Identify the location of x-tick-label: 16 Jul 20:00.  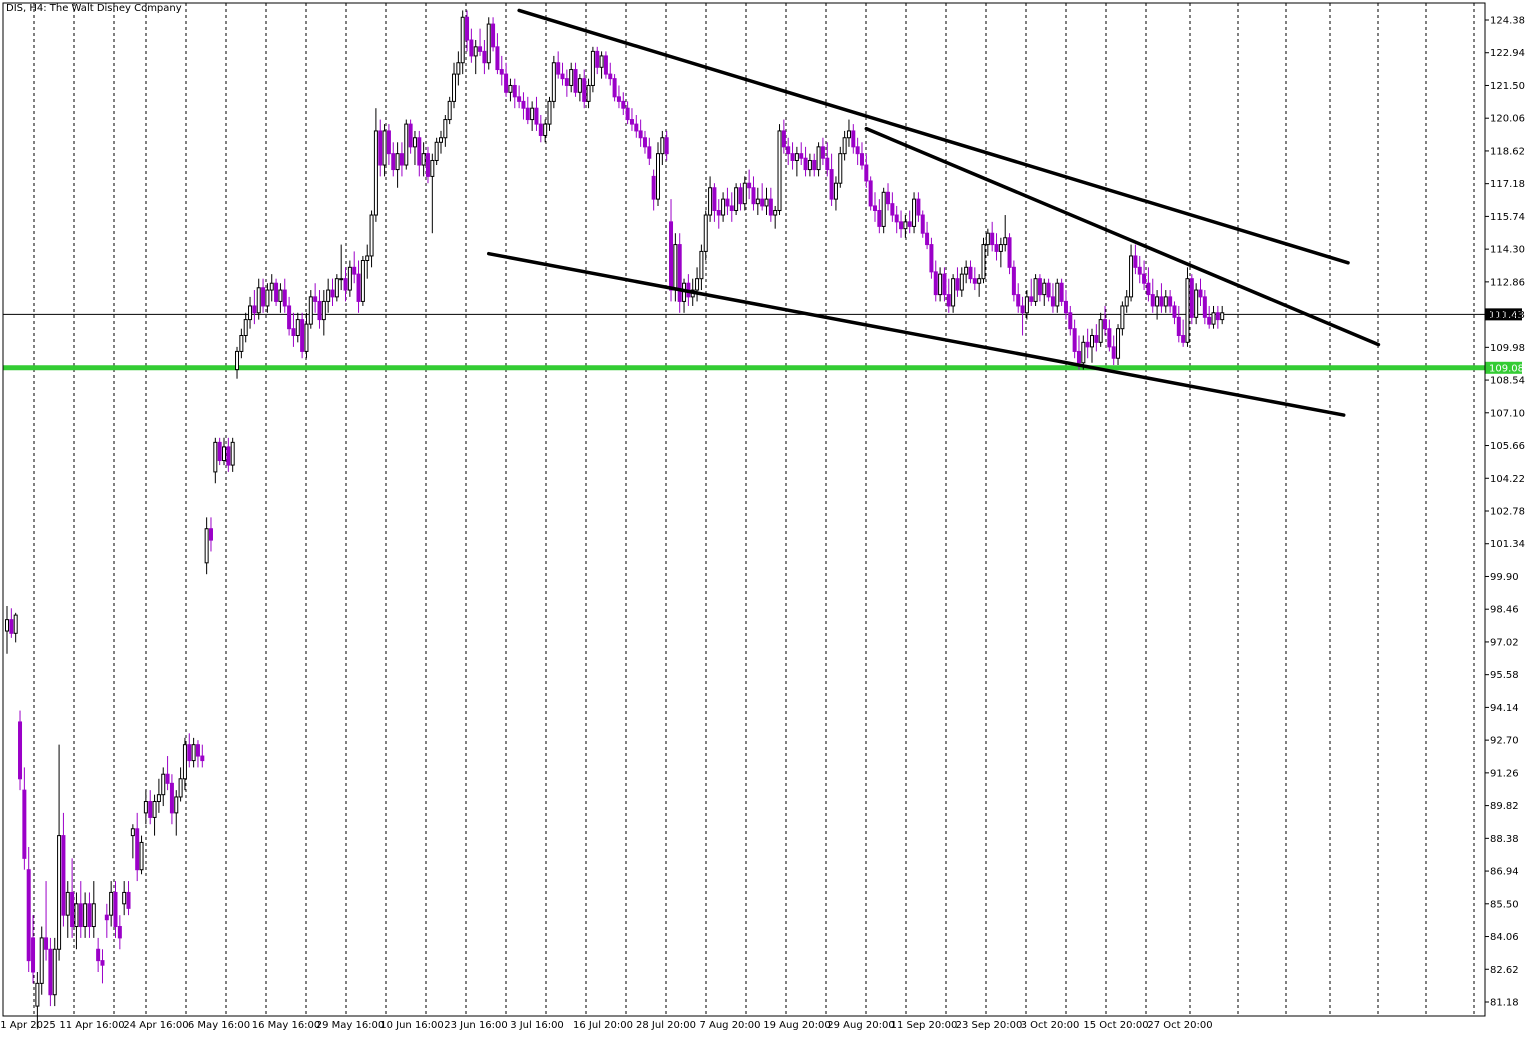
(603, 1025).